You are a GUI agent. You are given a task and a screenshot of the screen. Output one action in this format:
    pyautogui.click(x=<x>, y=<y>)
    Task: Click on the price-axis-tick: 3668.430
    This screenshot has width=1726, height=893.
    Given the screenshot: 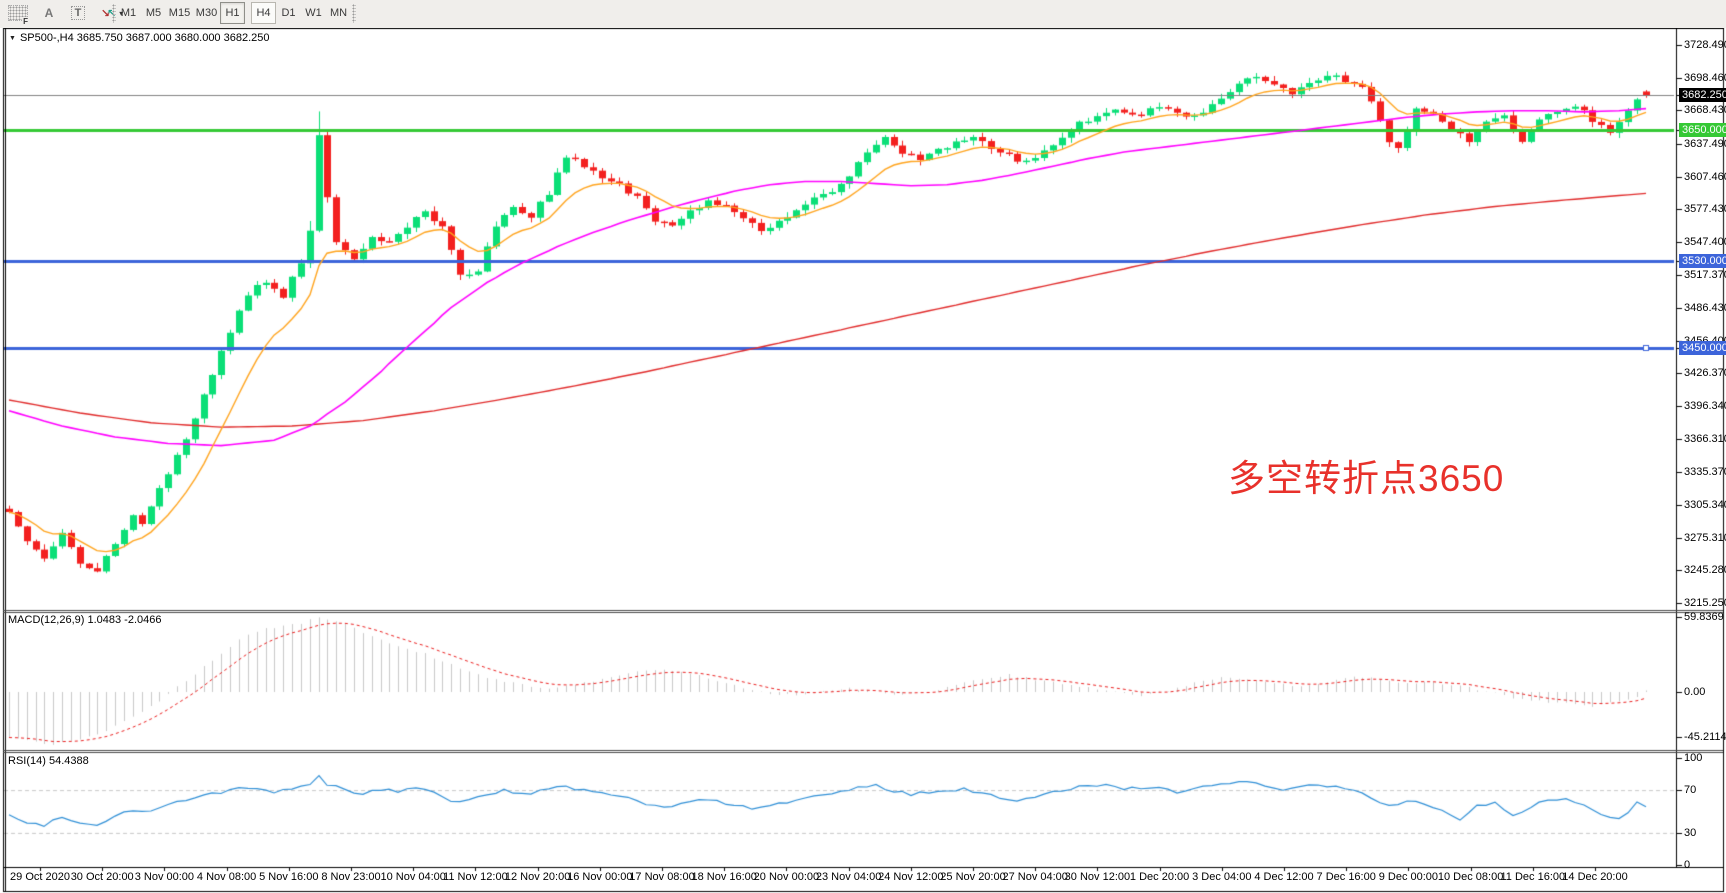 What is the action you would take?
    pyautogui.click(x=1705, y=110)
    